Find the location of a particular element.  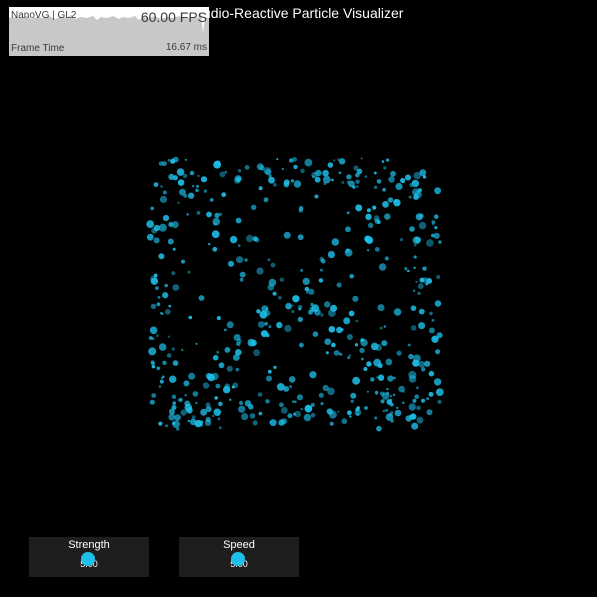

speed-slider-panel: Speed 5.00 is located at coordinates (239, 557).